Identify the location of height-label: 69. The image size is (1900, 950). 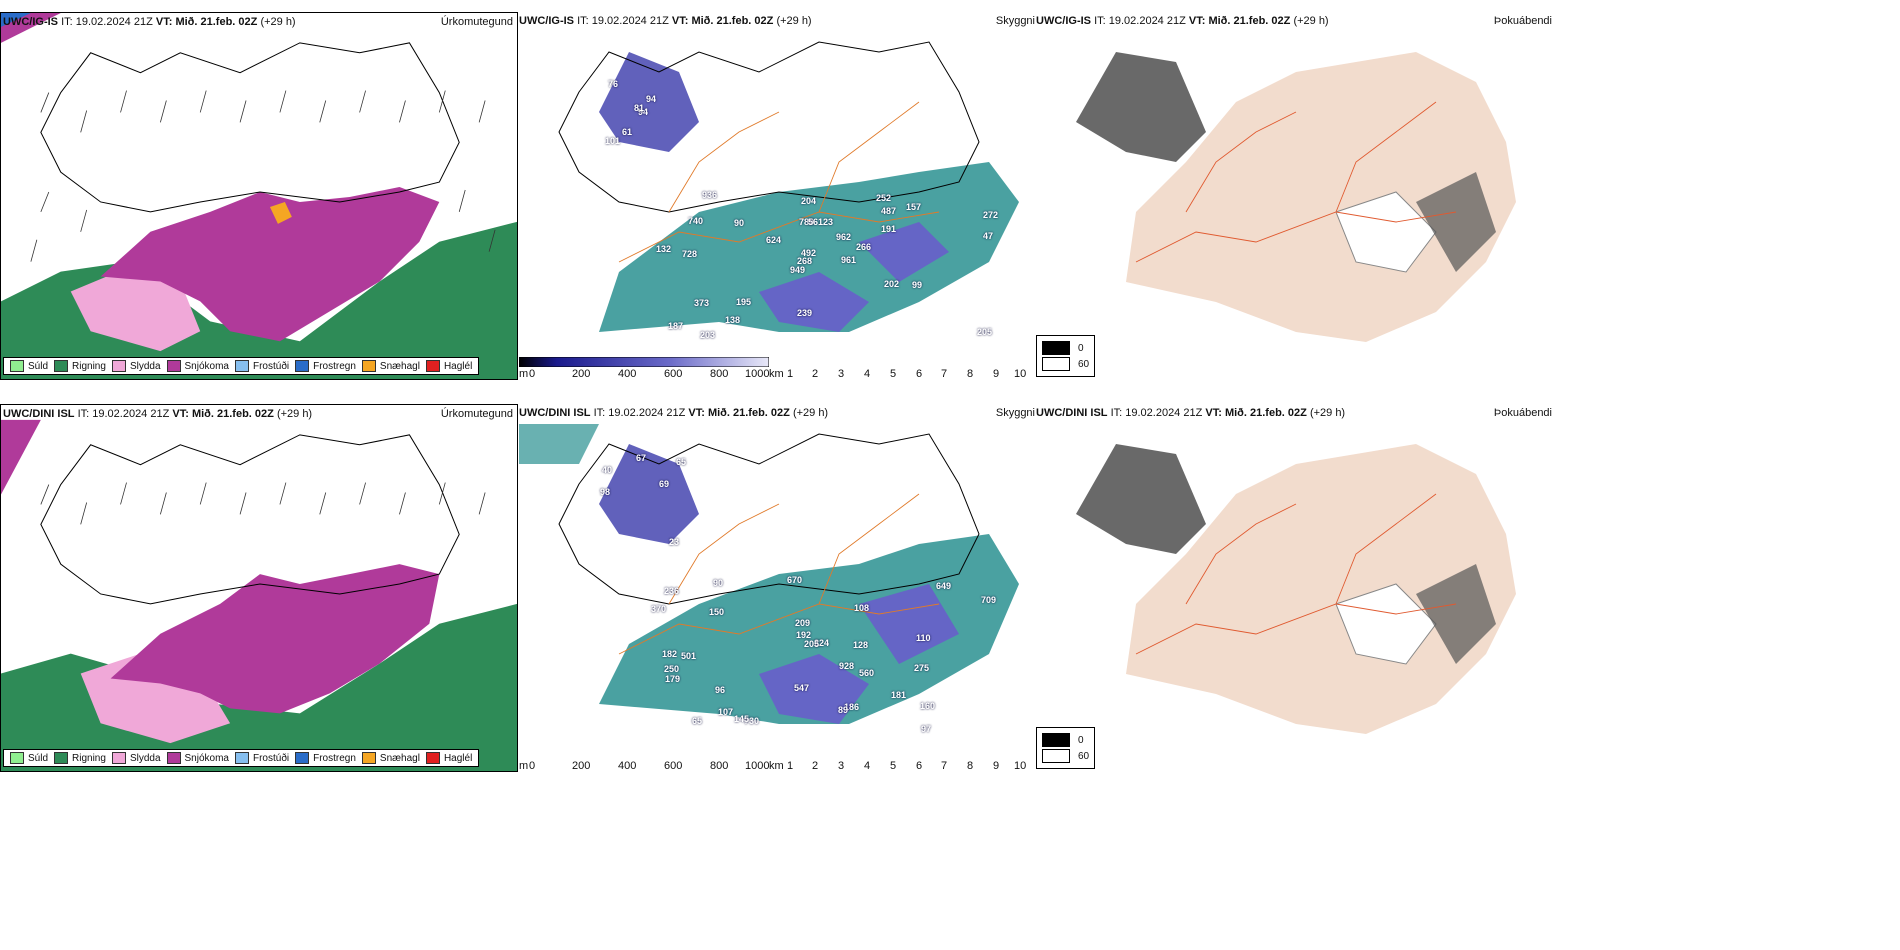
(664, 484).